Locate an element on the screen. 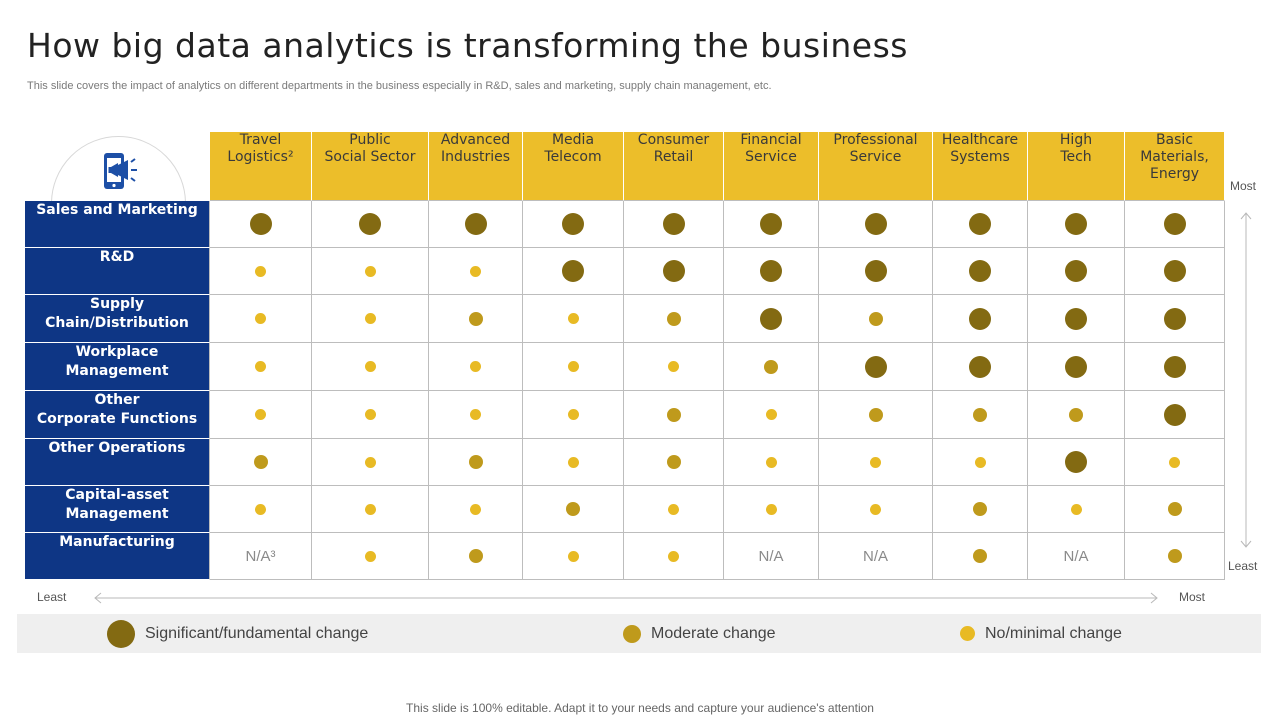  vertical-axis-bottom-label: Least is located at coordinates (1243, 566).